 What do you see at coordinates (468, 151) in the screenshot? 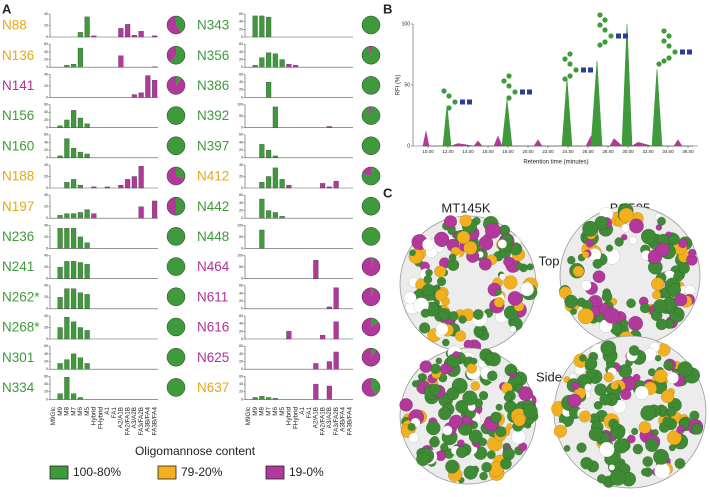
I see `x-tick-label: 14.00` at bounding box center [468, 151].